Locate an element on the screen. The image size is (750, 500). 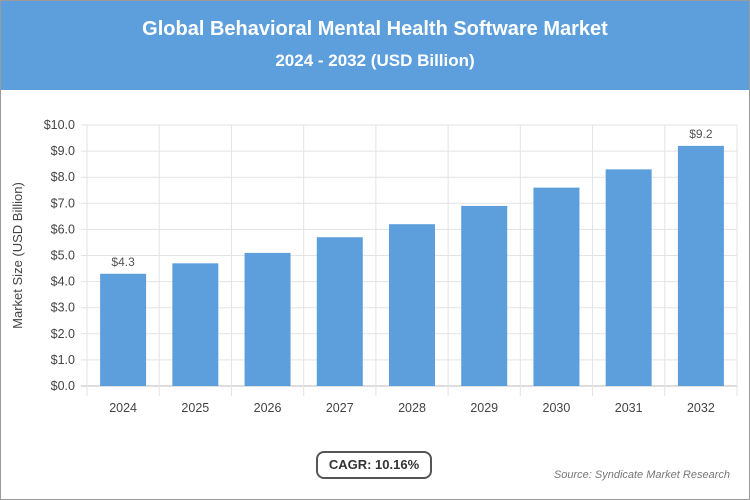
y-tick-label: $10.0 is located at coordinates (59, 125).